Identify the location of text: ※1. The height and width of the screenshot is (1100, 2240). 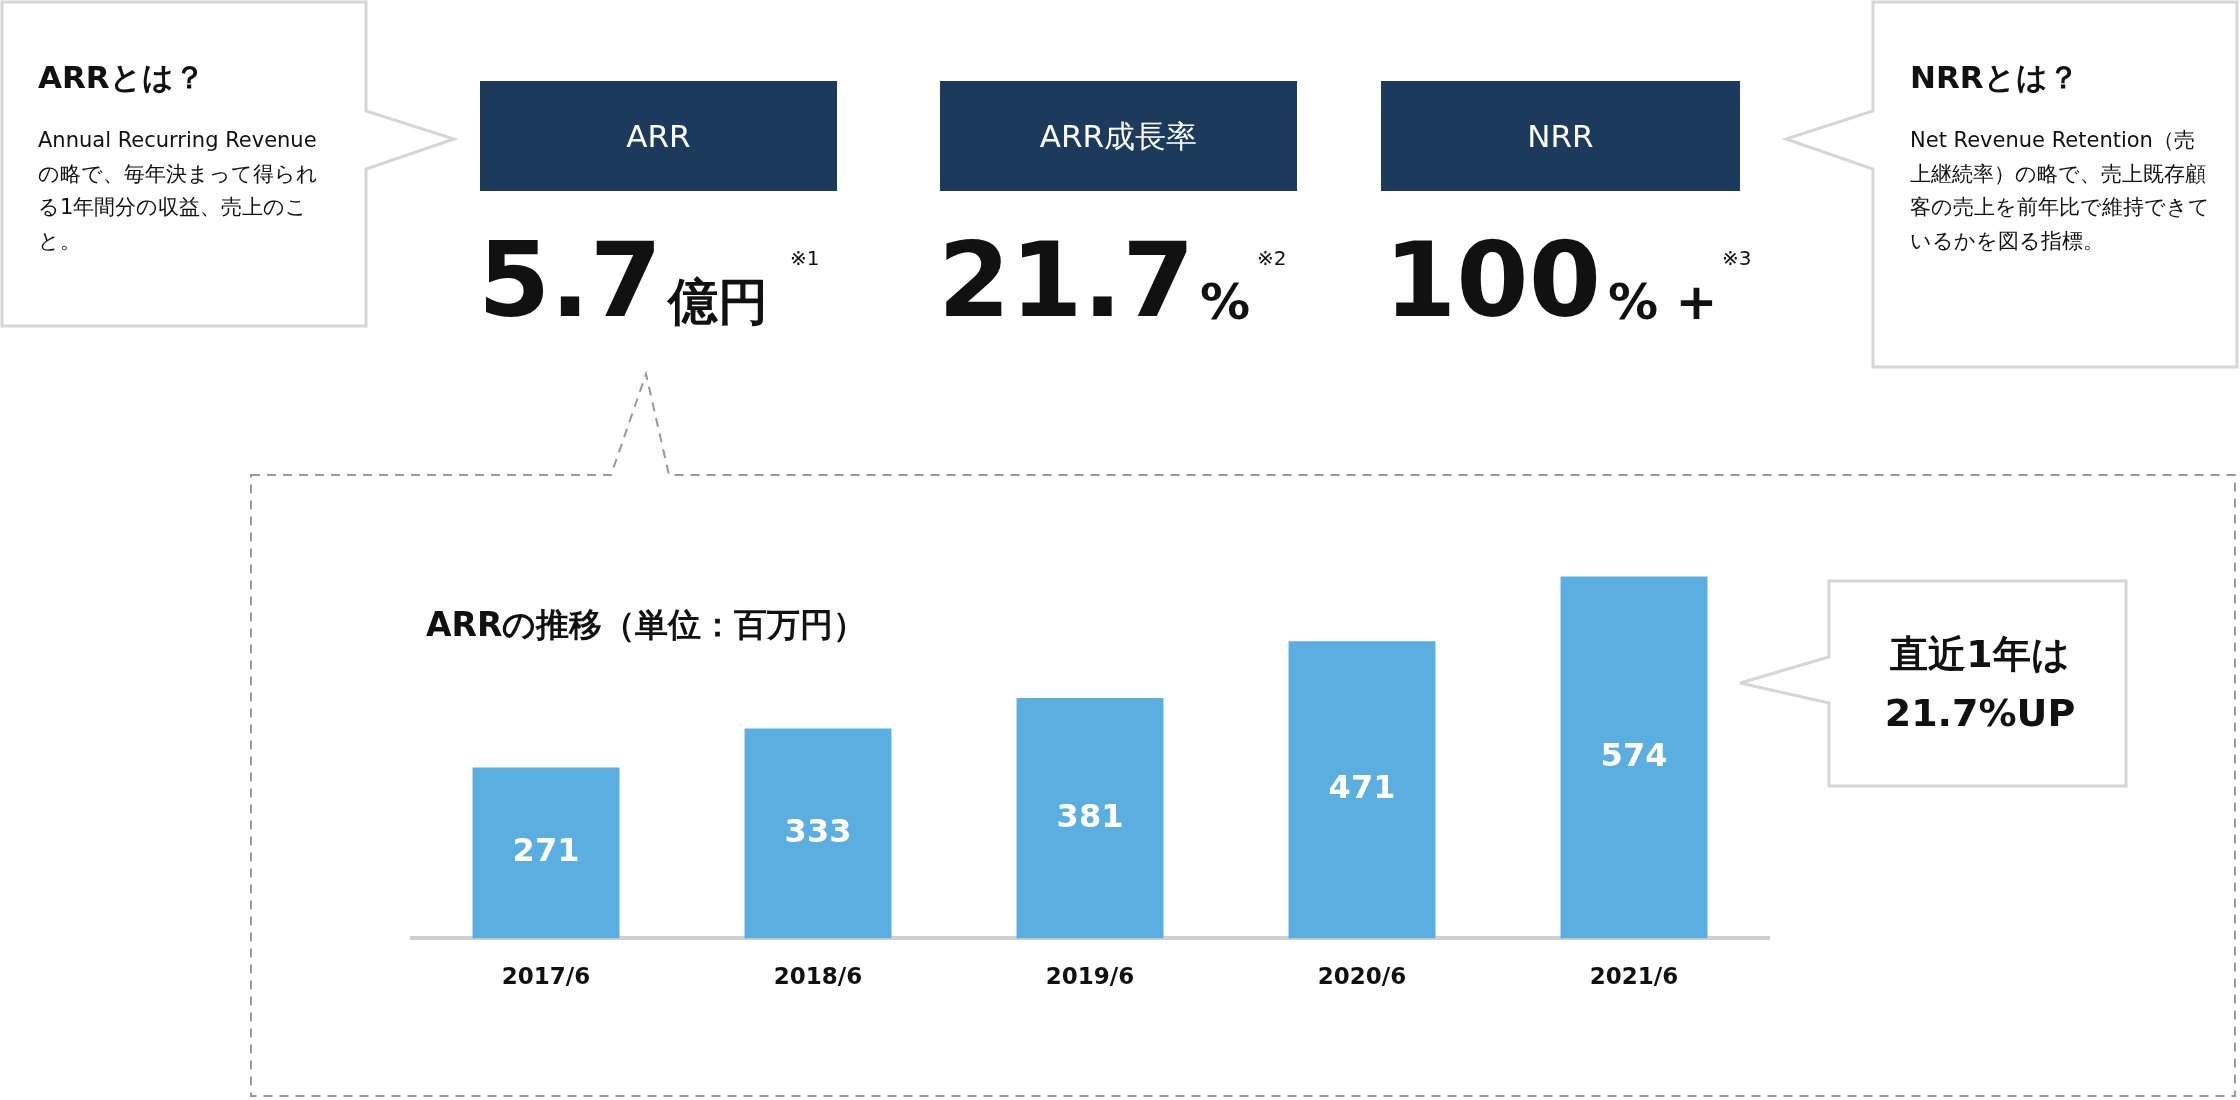
(805, 258).